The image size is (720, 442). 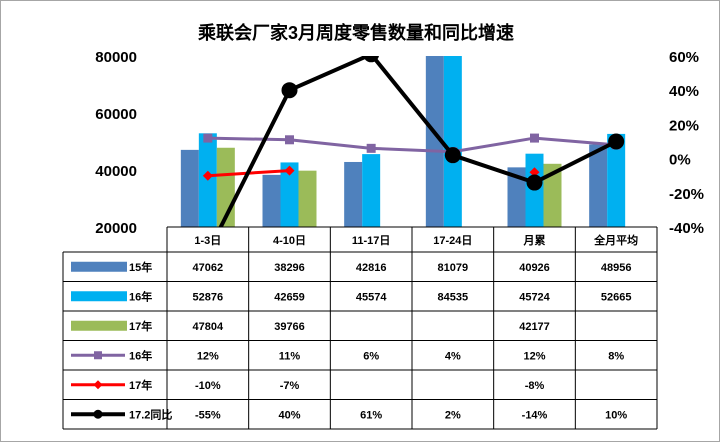 What do you see at coordinates (534, 240) in the screenshot?
I see `category-label: 月累` at bounding box center [534, 240].